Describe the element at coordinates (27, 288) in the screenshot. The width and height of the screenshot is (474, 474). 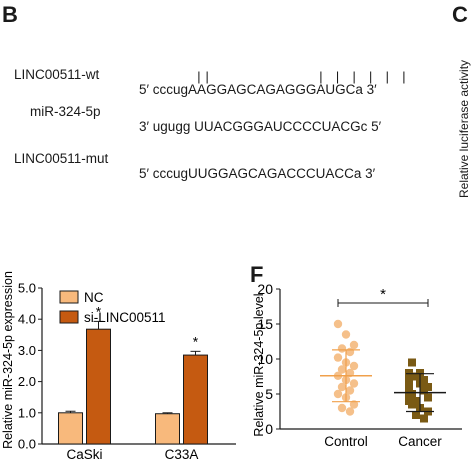
I see `y-tick-label: 5.0` at that location.